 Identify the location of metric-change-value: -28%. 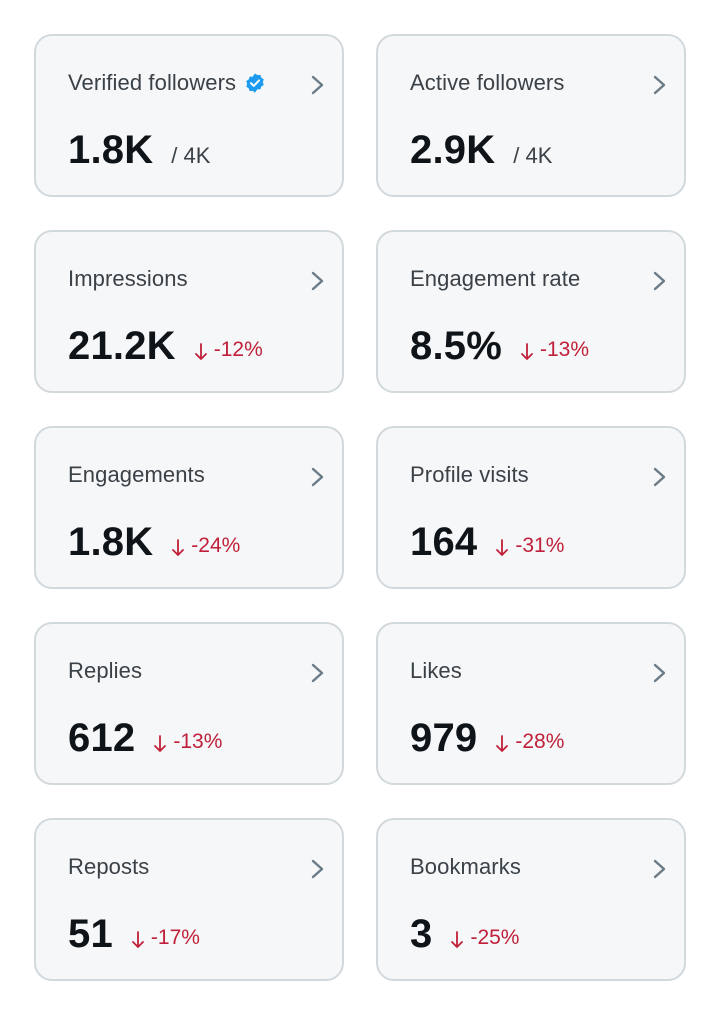
(540, 741).